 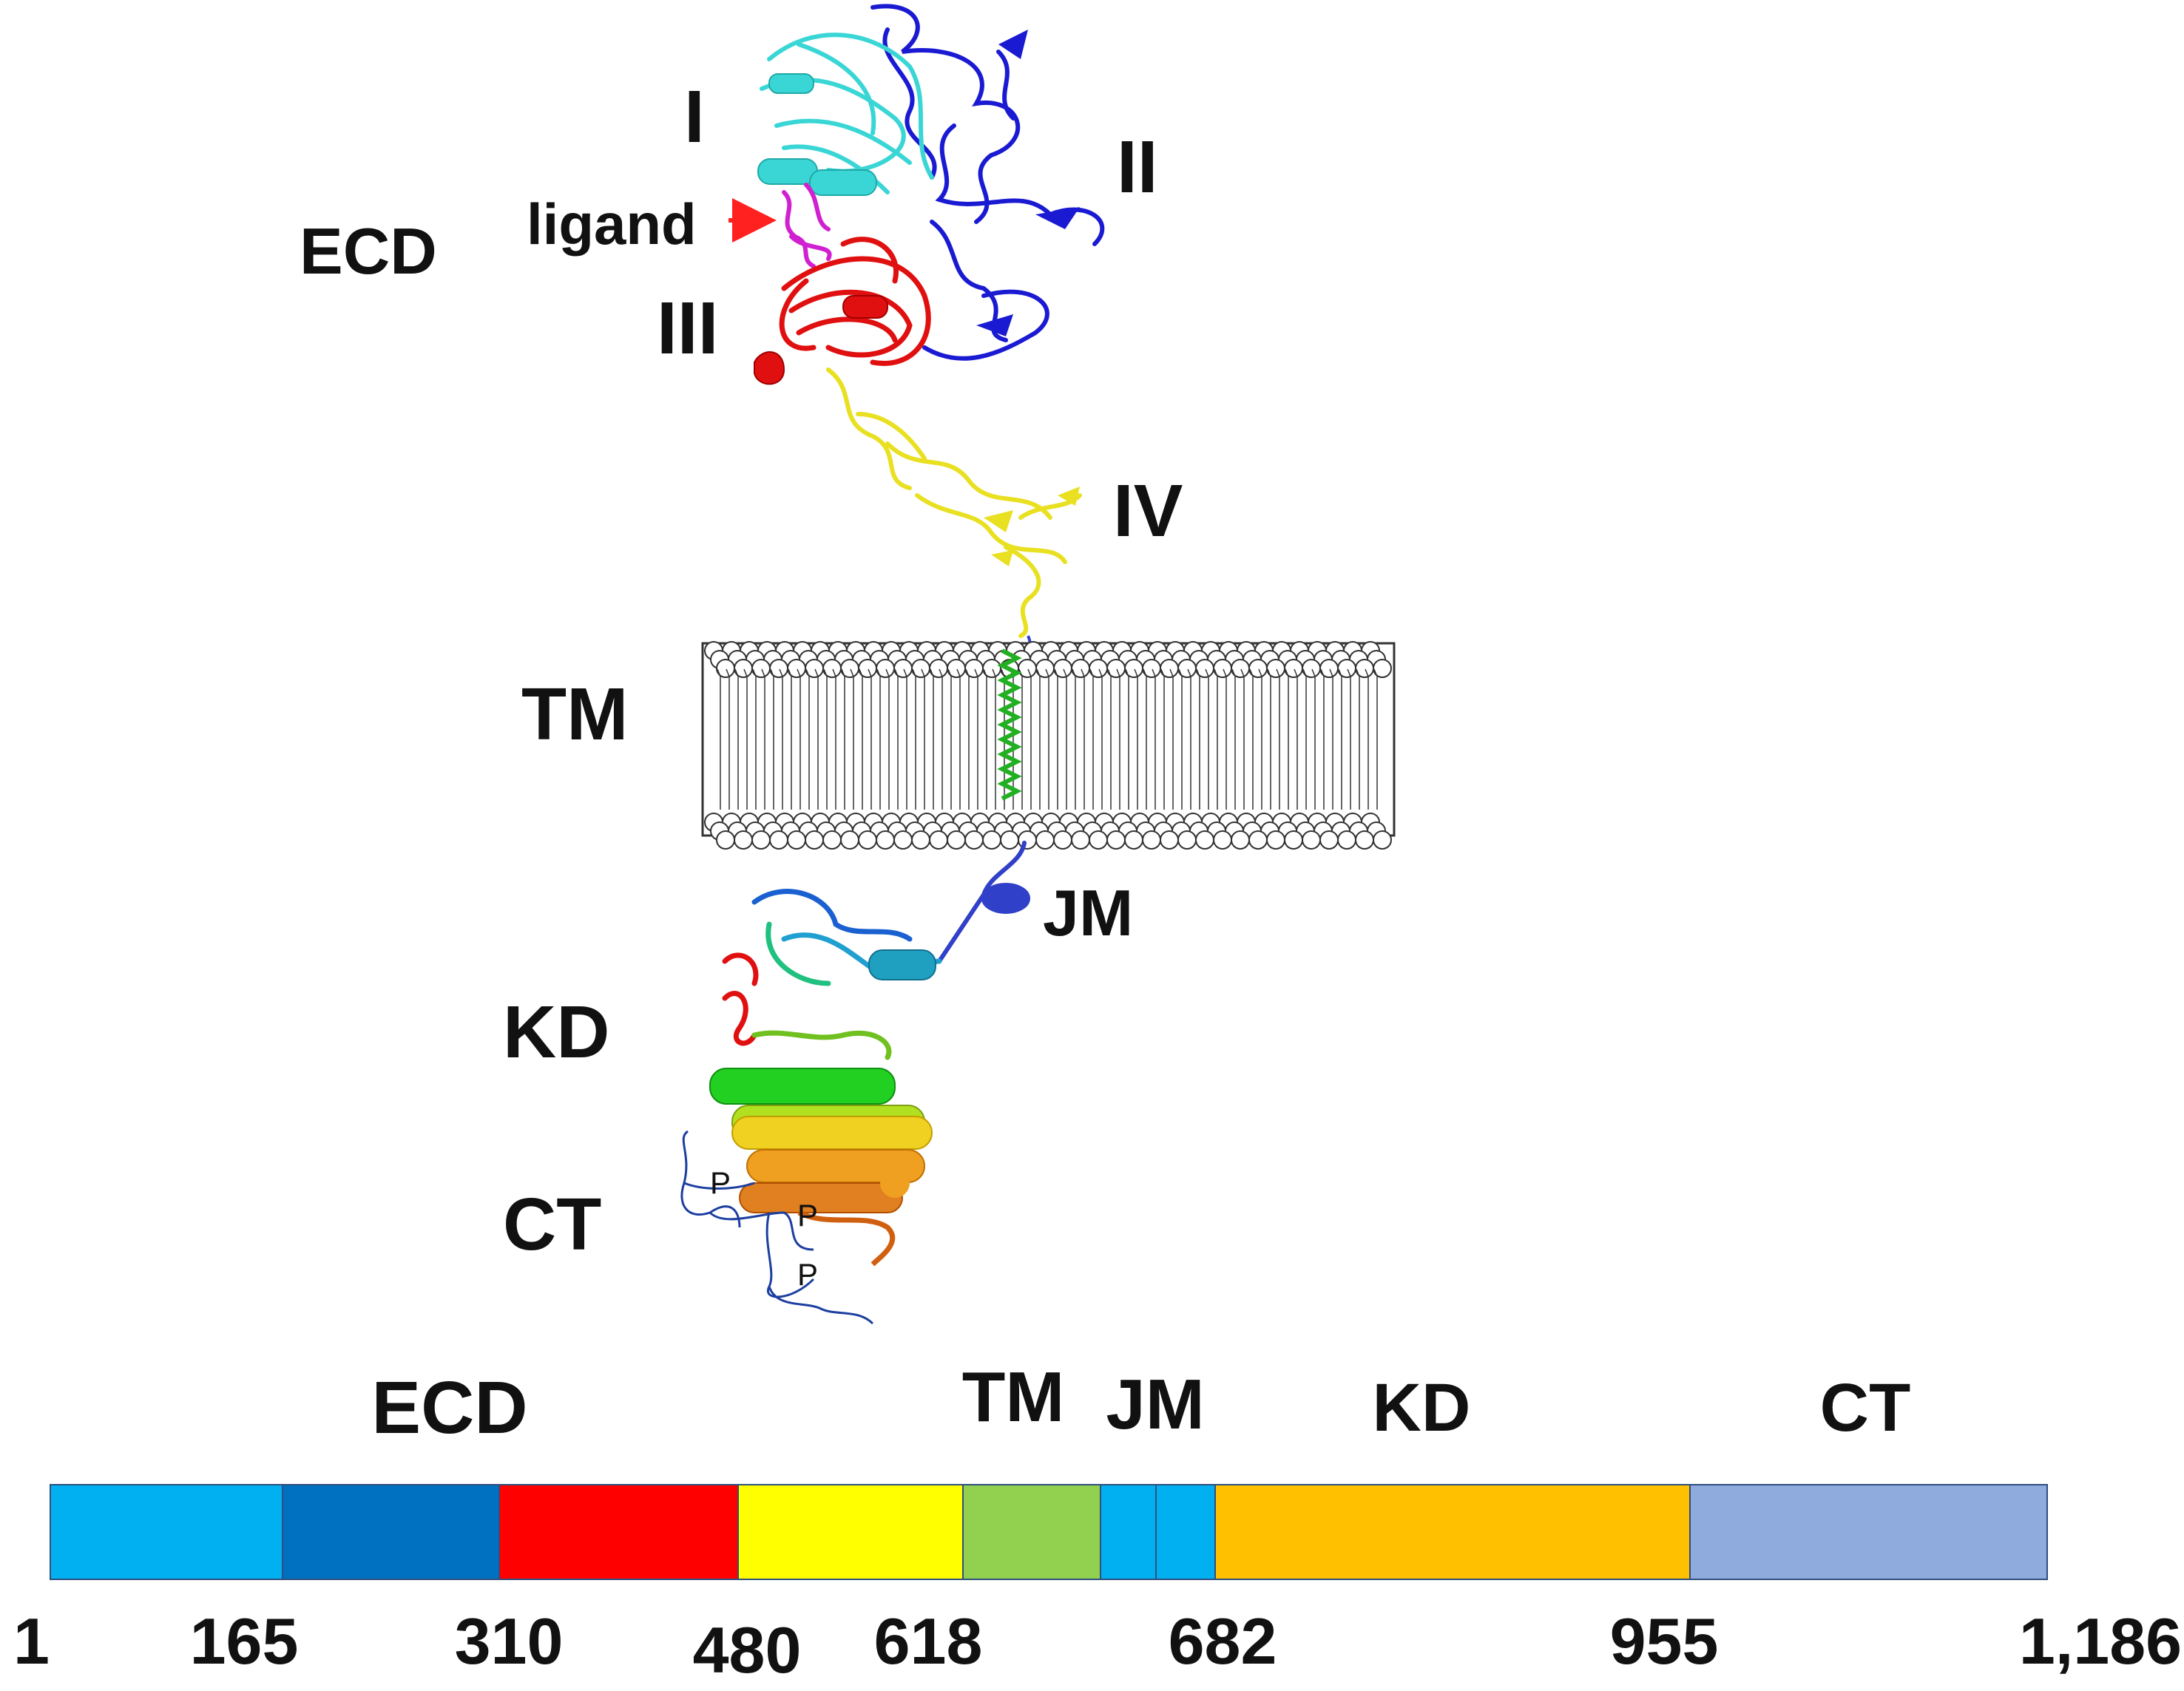 I want to click on bar-tick-label: 618, so click(x=929, y=1641).